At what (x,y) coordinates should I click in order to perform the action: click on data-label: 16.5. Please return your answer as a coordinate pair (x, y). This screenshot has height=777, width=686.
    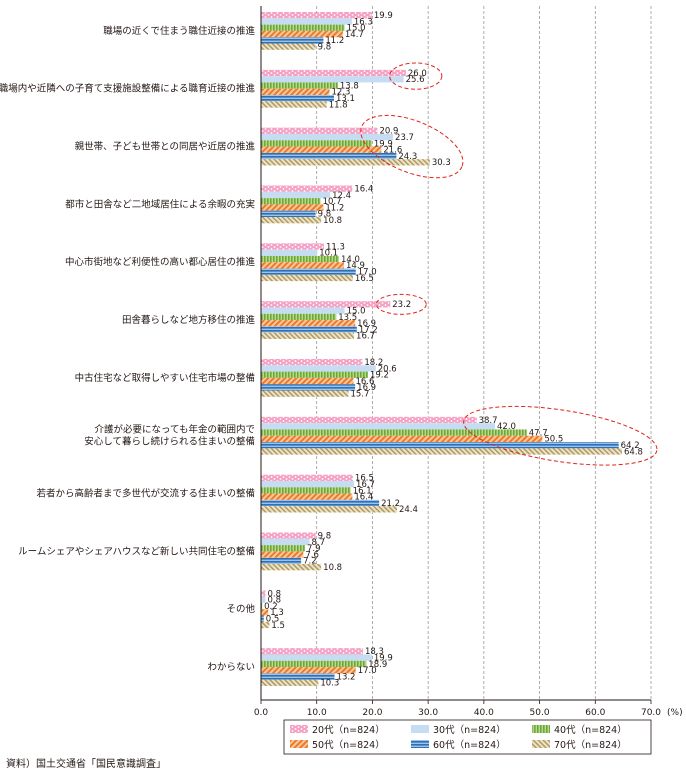
    Looking at the image, I should click on (364, 279).